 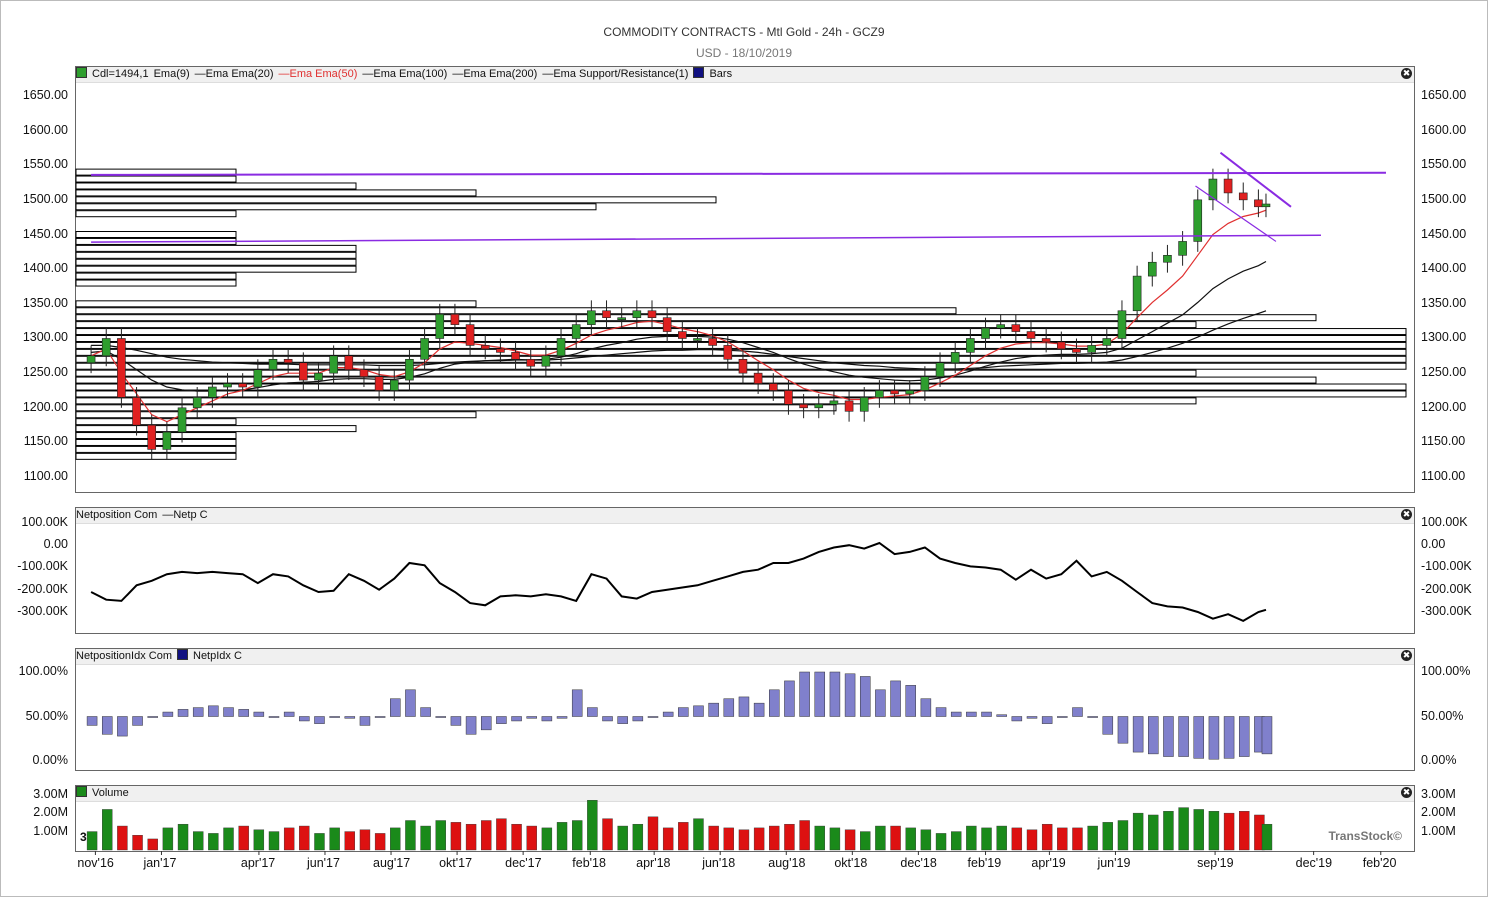 What do you see at coordinates (738, 173) in the screenshot?
I see `resistance-line` at bounding box center [738, 173].